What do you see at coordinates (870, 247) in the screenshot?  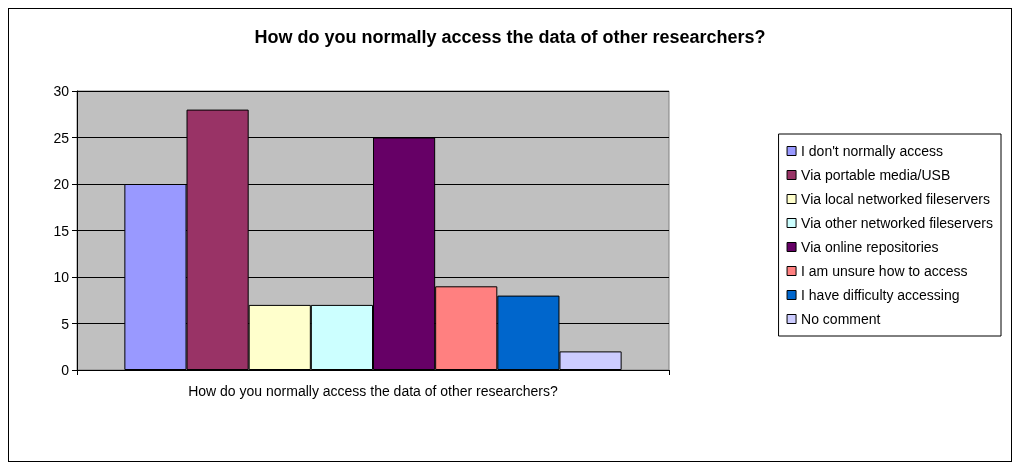 I see `legend-label: Via online repositories` at bounding box center [870, 247].